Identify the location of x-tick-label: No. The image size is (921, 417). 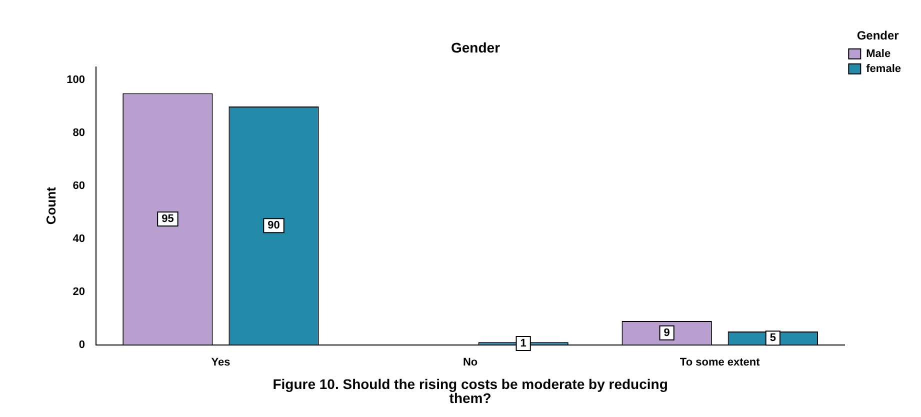
(470, 362).